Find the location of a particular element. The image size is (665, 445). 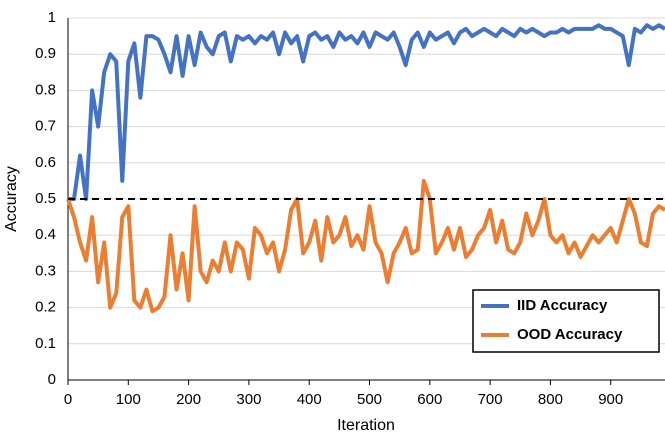

x-tick-label: 100 is located at coordinates (128, 399).